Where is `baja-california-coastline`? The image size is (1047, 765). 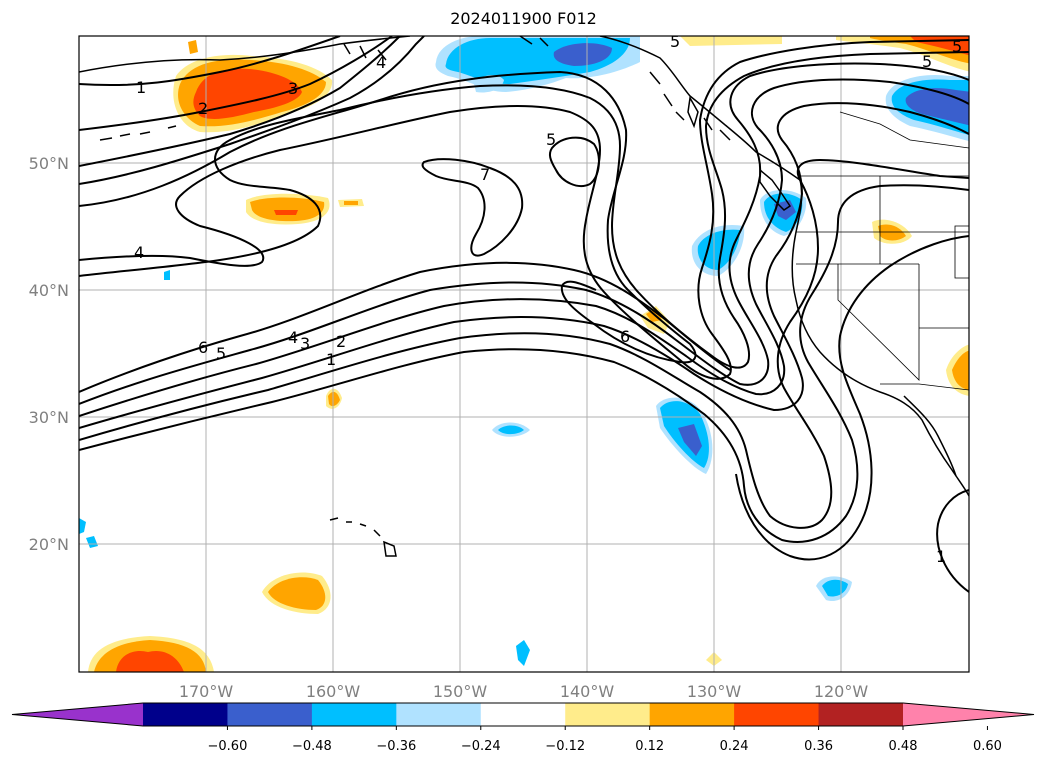 baja-california-coastline is located at coordinates (930, 436).